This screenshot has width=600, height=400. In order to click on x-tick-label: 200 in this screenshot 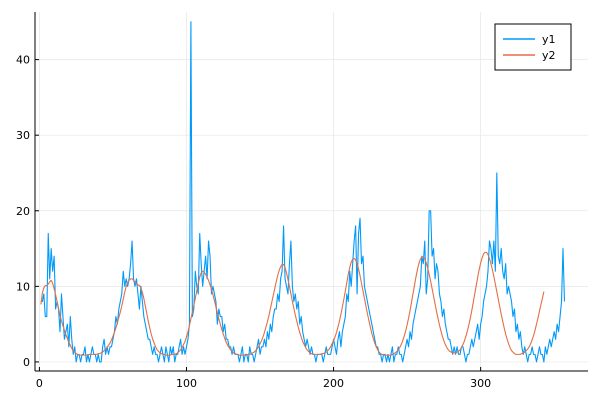, I will do `click(333, 383)`.